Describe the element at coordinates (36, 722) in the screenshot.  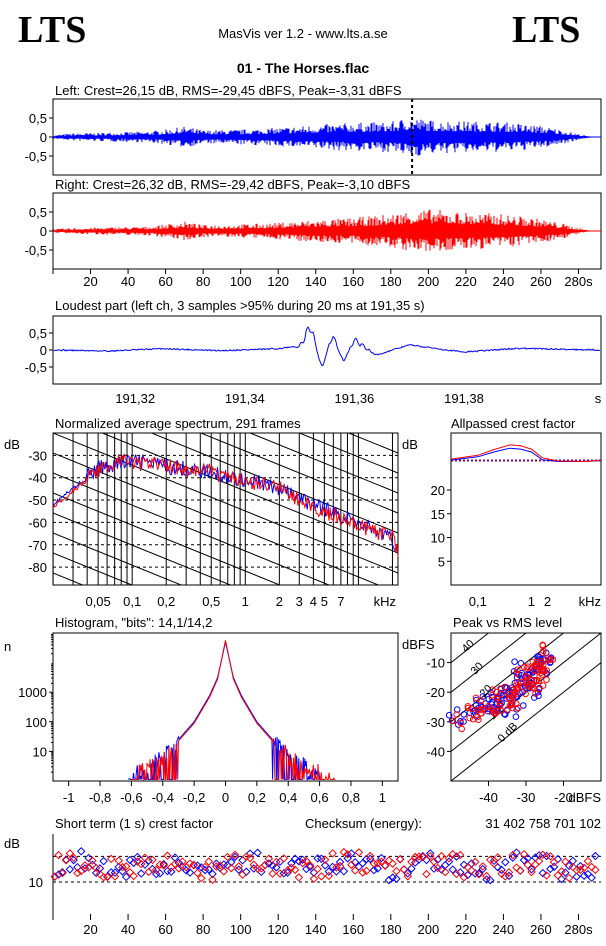
I see `histogram-ytick-label: 100` at that location.